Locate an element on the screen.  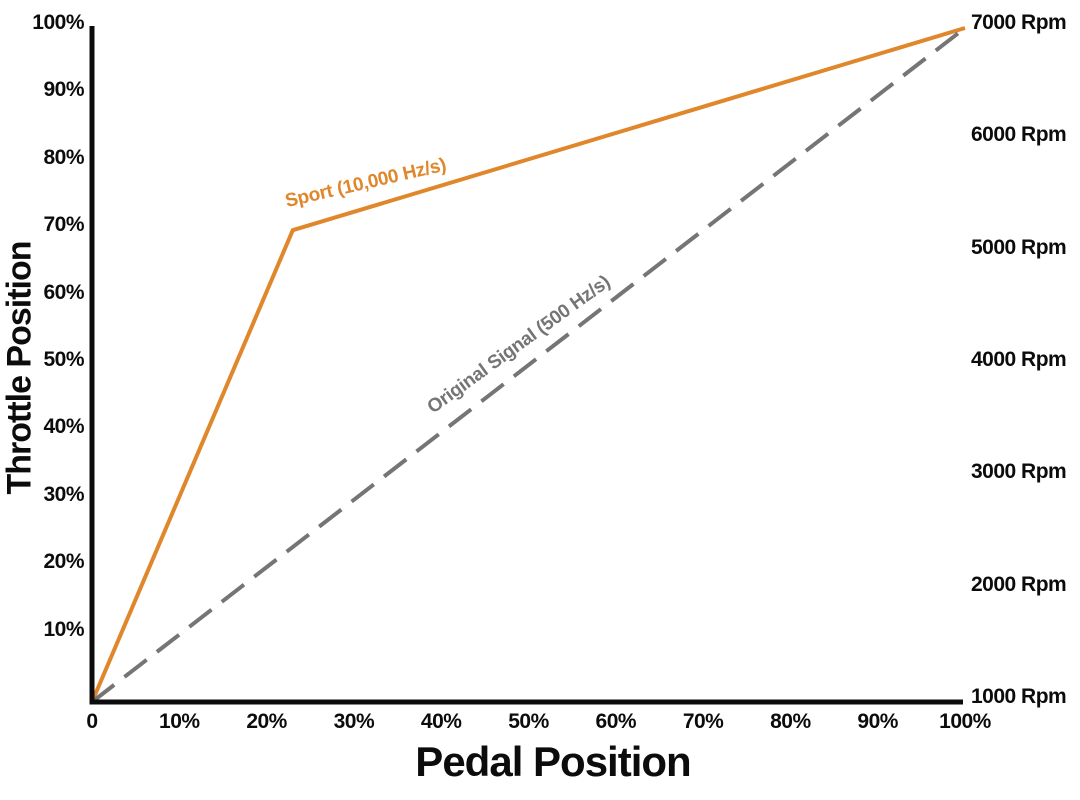
y-tick-100%: 100% is located at coordinates (58, 22).